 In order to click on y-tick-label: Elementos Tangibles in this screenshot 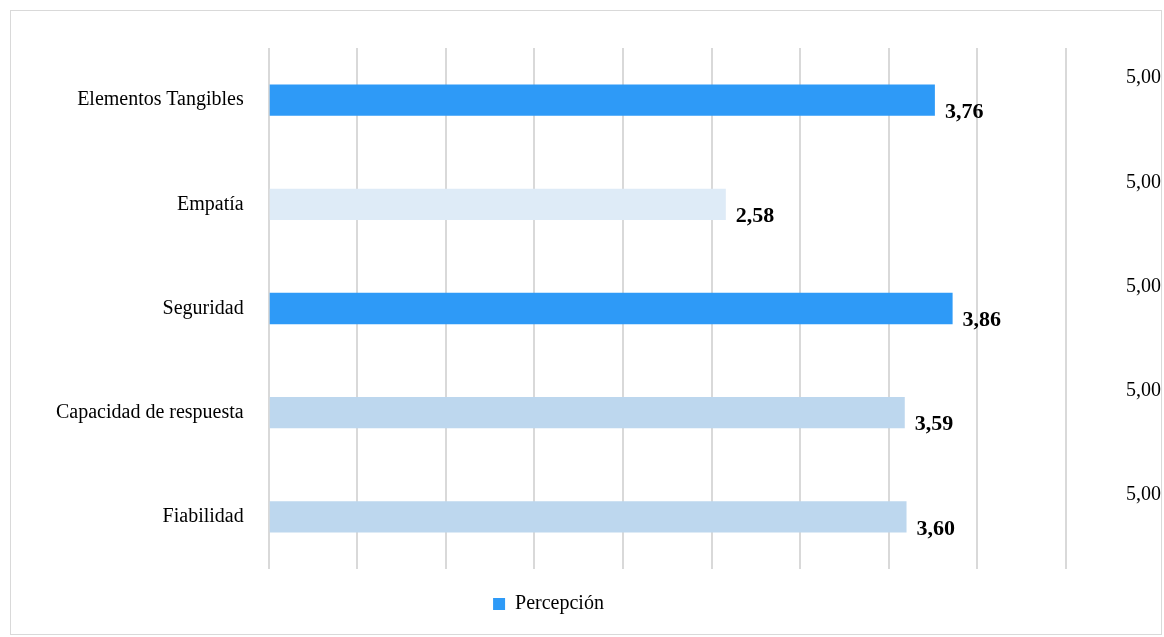, I will do `click(160, 99)`.